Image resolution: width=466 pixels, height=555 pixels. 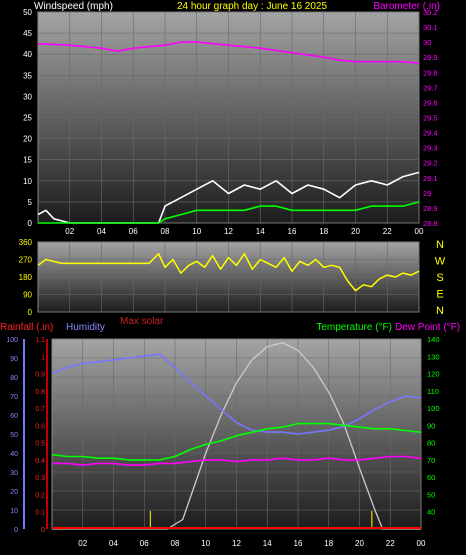 I want to click on barometer-tick-label: 28.9, so click(x=430, y=208).